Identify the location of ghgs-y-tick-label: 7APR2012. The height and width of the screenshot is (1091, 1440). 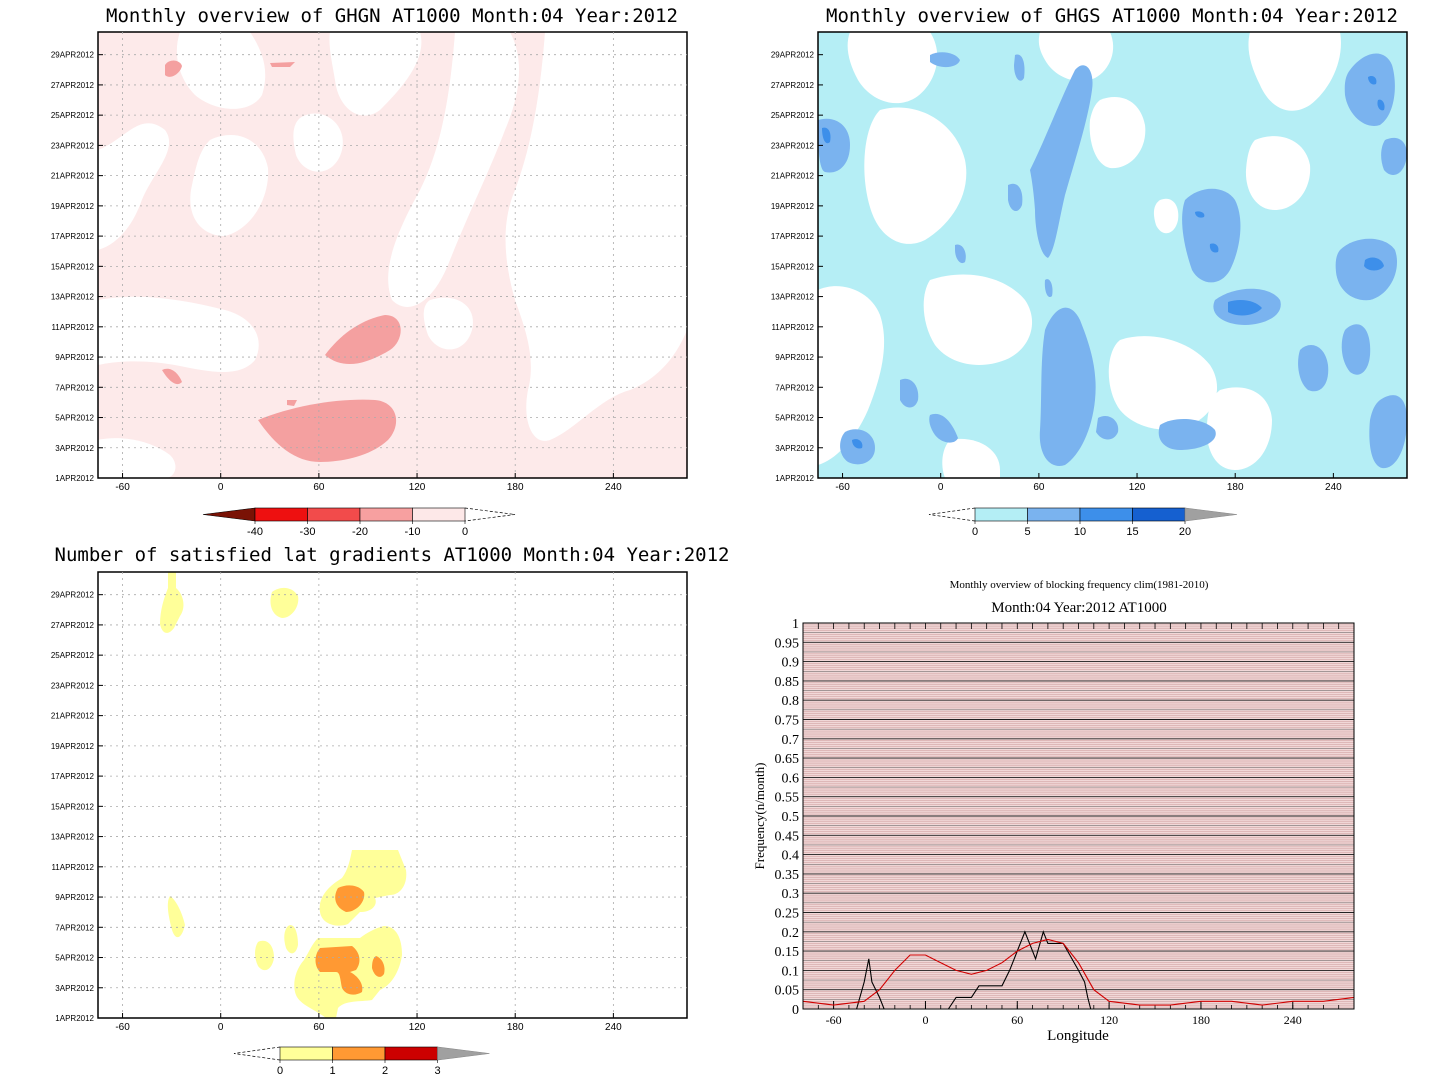
(794, 387).